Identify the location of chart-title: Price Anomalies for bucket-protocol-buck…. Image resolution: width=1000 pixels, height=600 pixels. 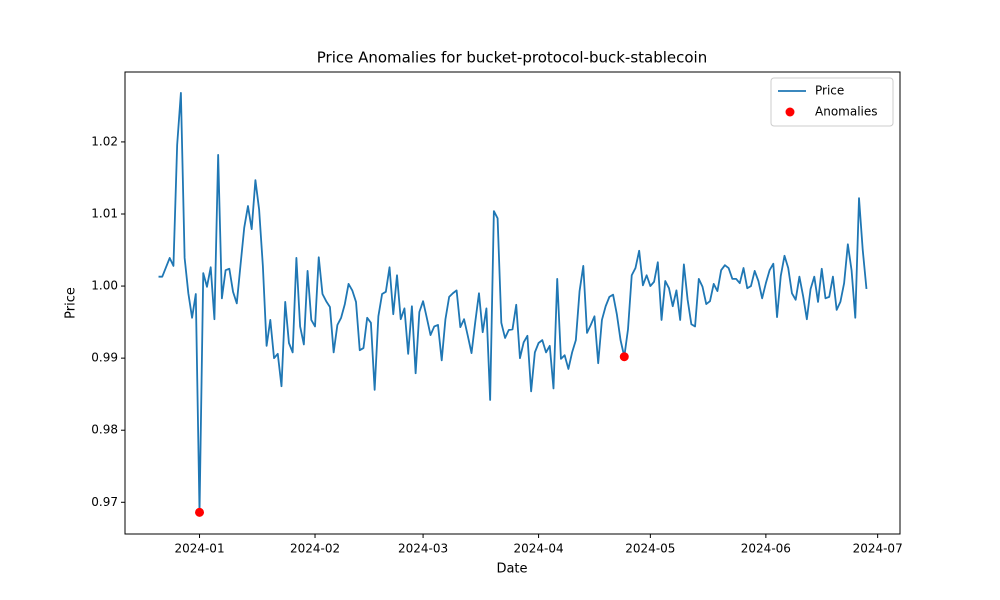
(512, 58).